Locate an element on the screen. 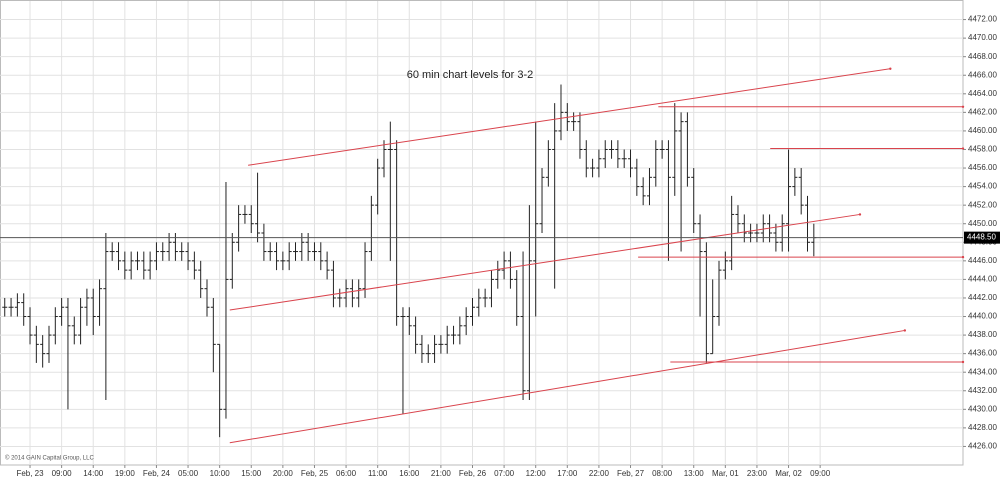  y-tick-label: 4462.00 is located at coordinates (982, 111).